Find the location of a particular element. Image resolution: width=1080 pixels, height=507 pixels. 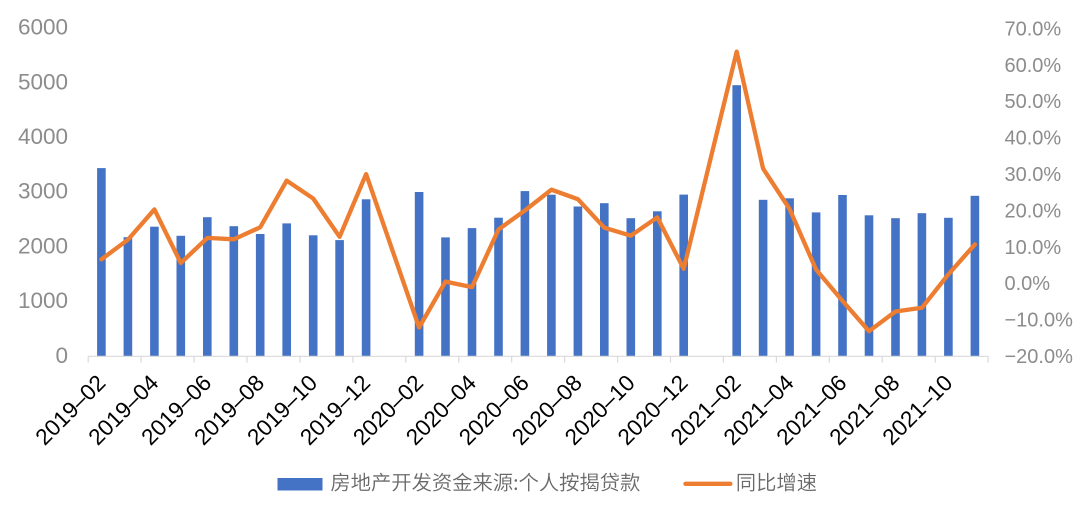

svg-text: 3000 is located at coordinates (43, 191).